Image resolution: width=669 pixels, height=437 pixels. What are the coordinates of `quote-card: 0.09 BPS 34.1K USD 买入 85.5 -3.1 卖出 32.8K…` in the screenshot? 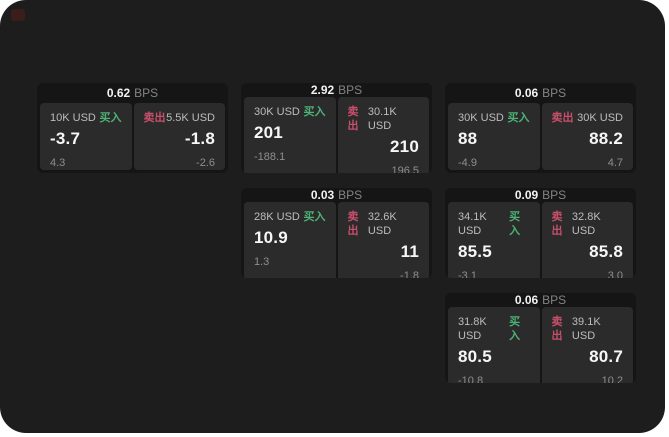 It's located at (540, 233).